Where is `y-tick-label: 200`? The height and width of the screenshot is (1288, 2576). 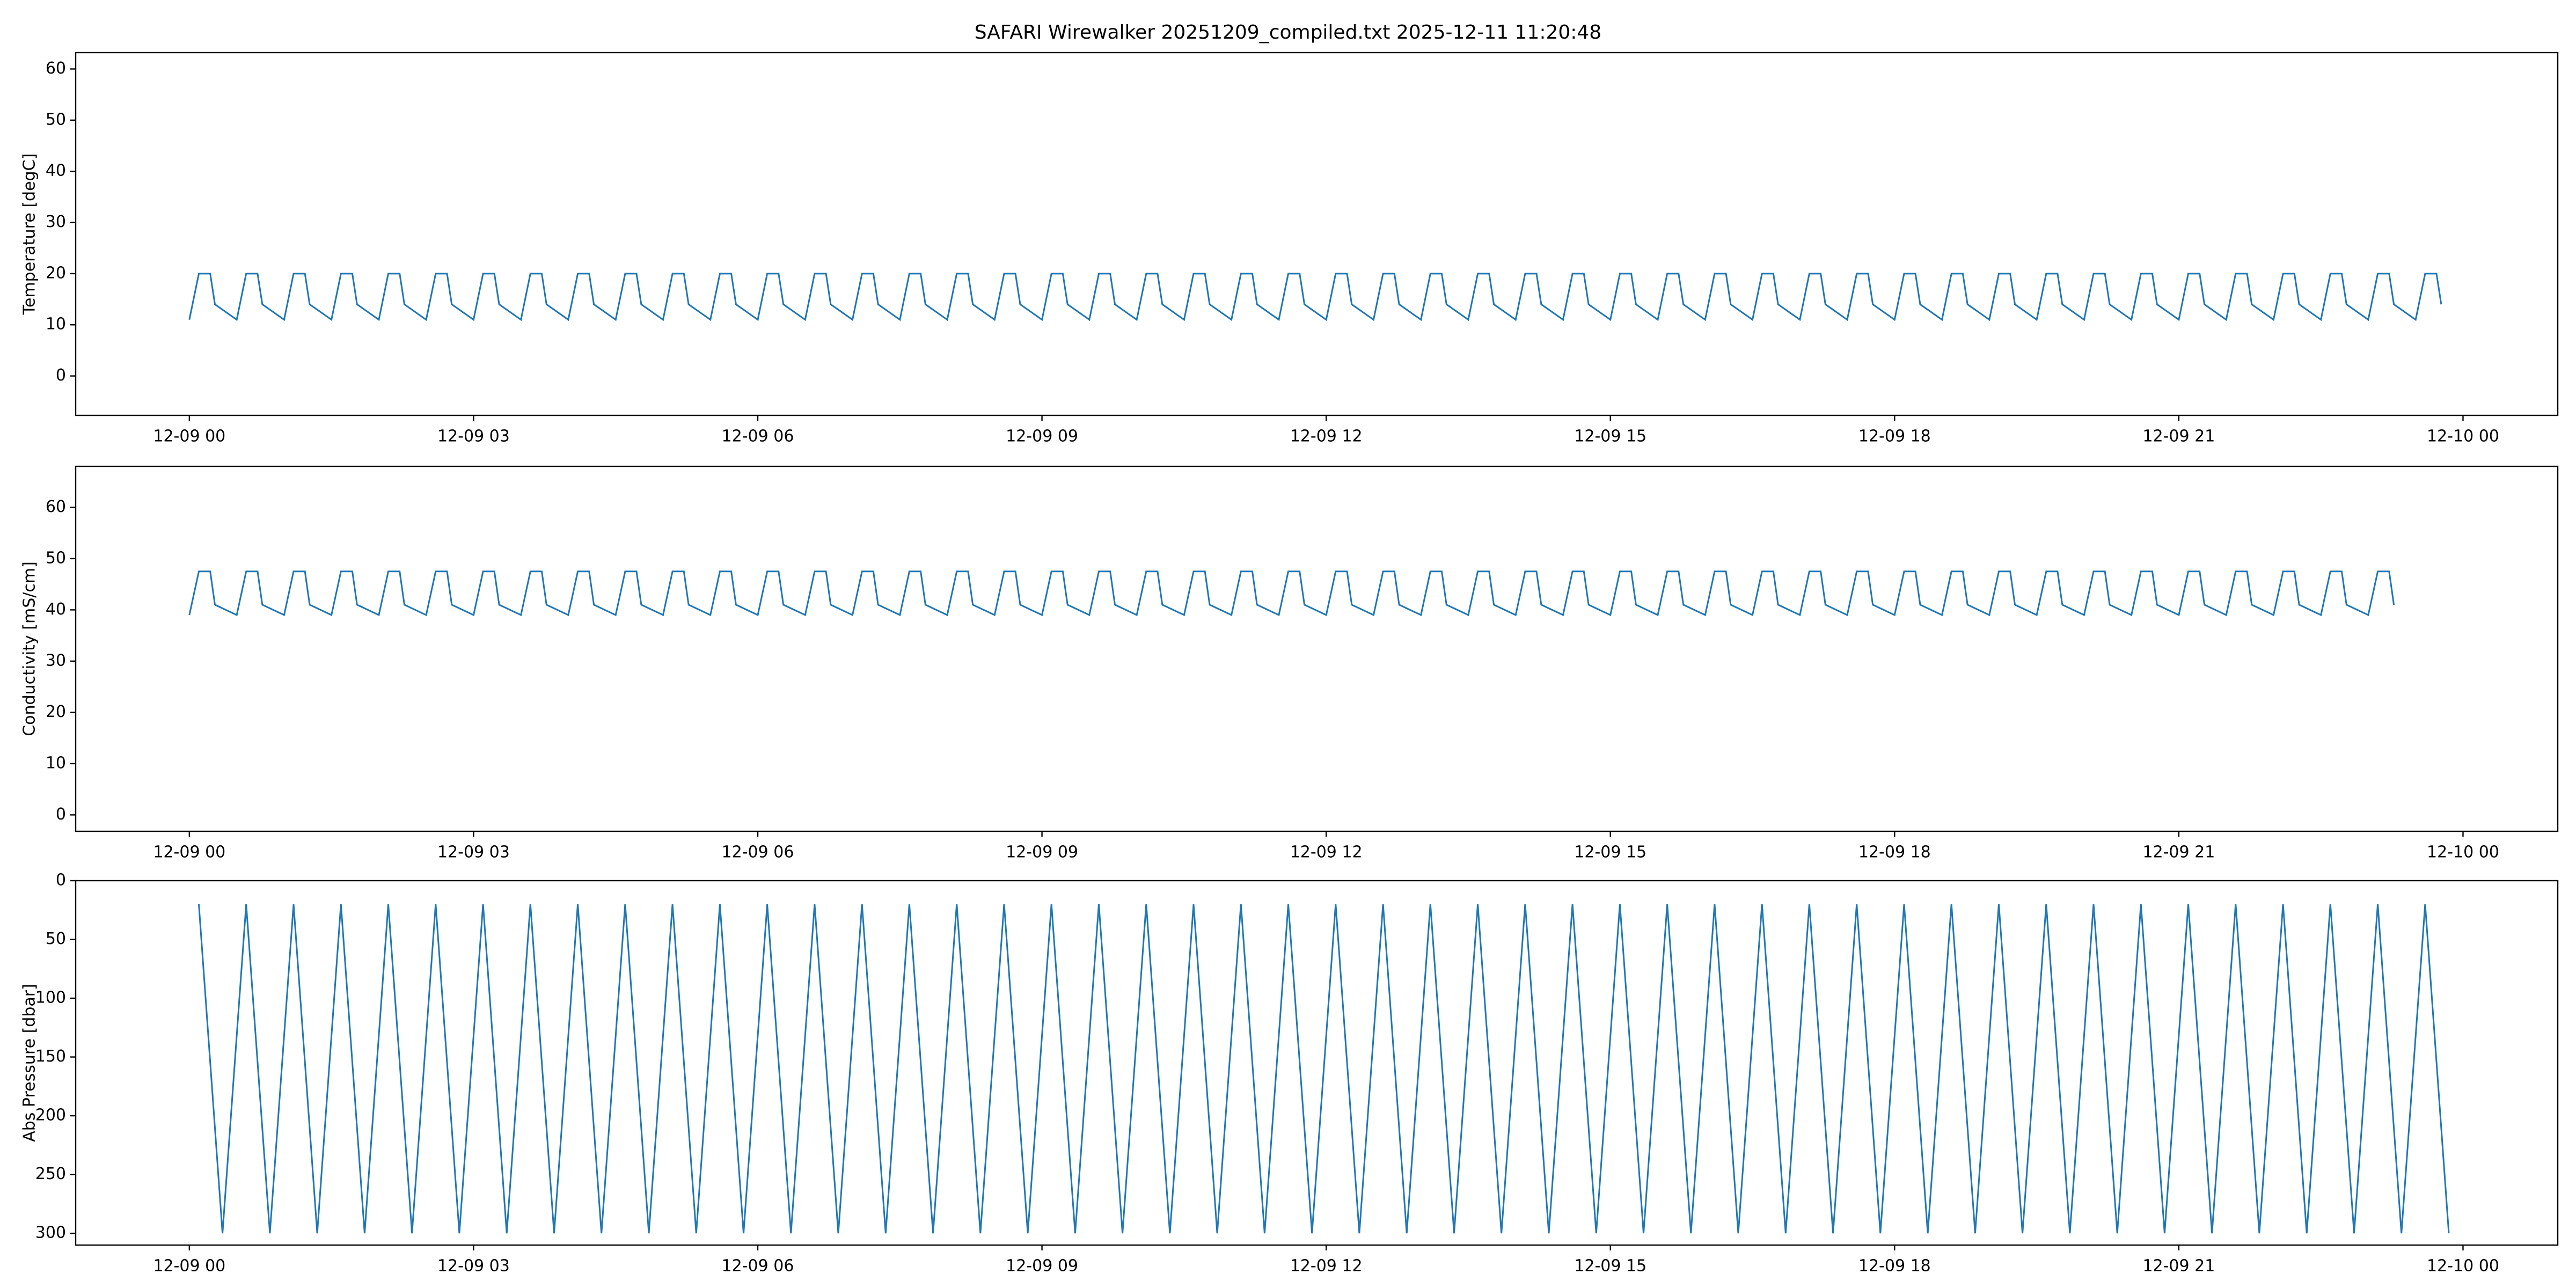 y-tick-label: 200 is located at coordinates (50, 1115).